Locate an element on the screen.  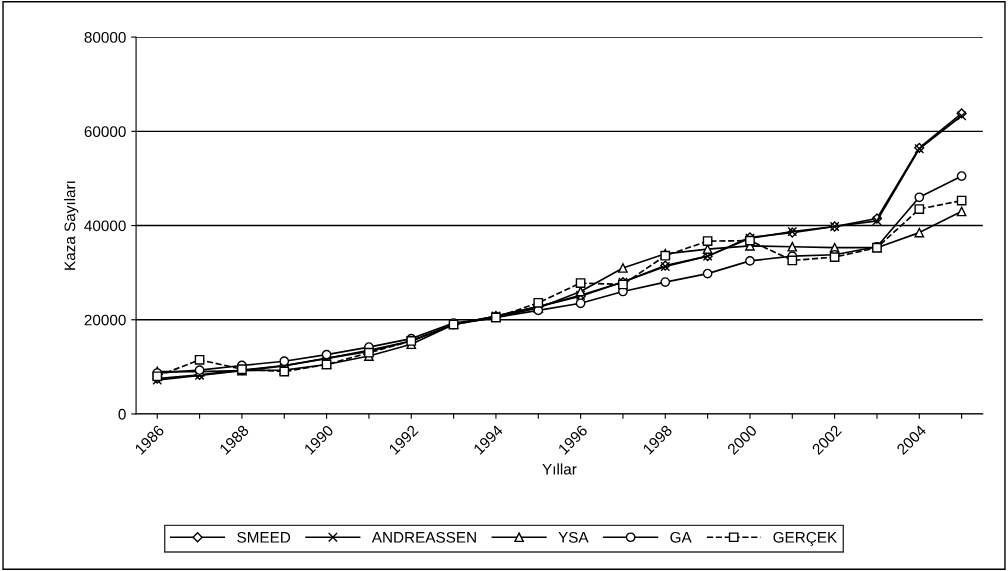
legend-label: YSA is located at coordinates (573, 537).